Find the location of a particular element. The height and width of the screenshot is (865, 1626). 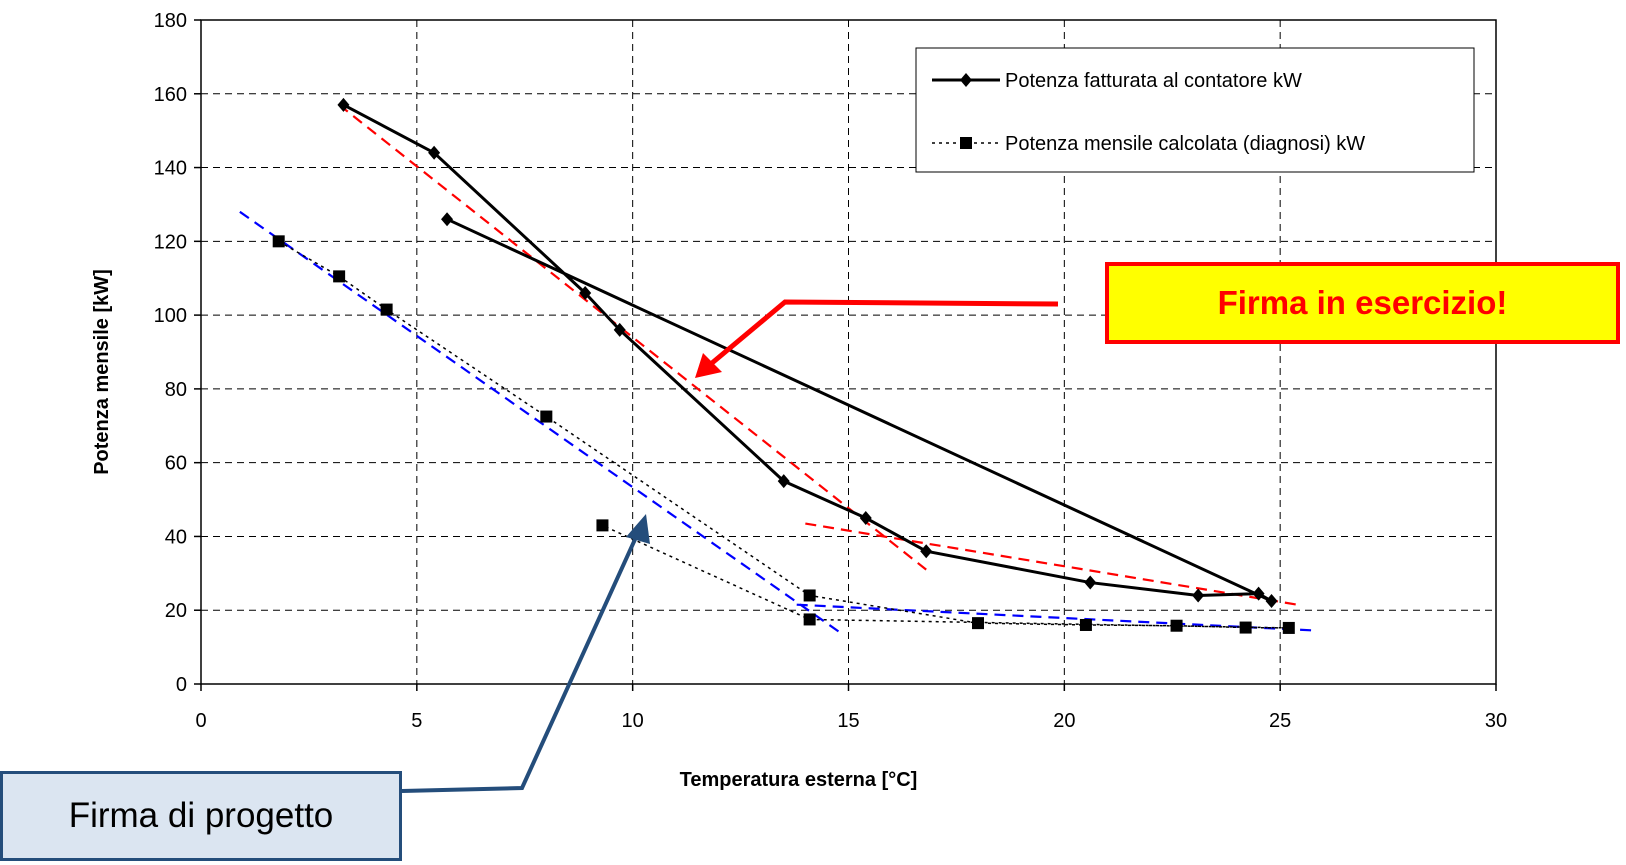

y-tick-label: 180 is located at coordinates (170, 21).